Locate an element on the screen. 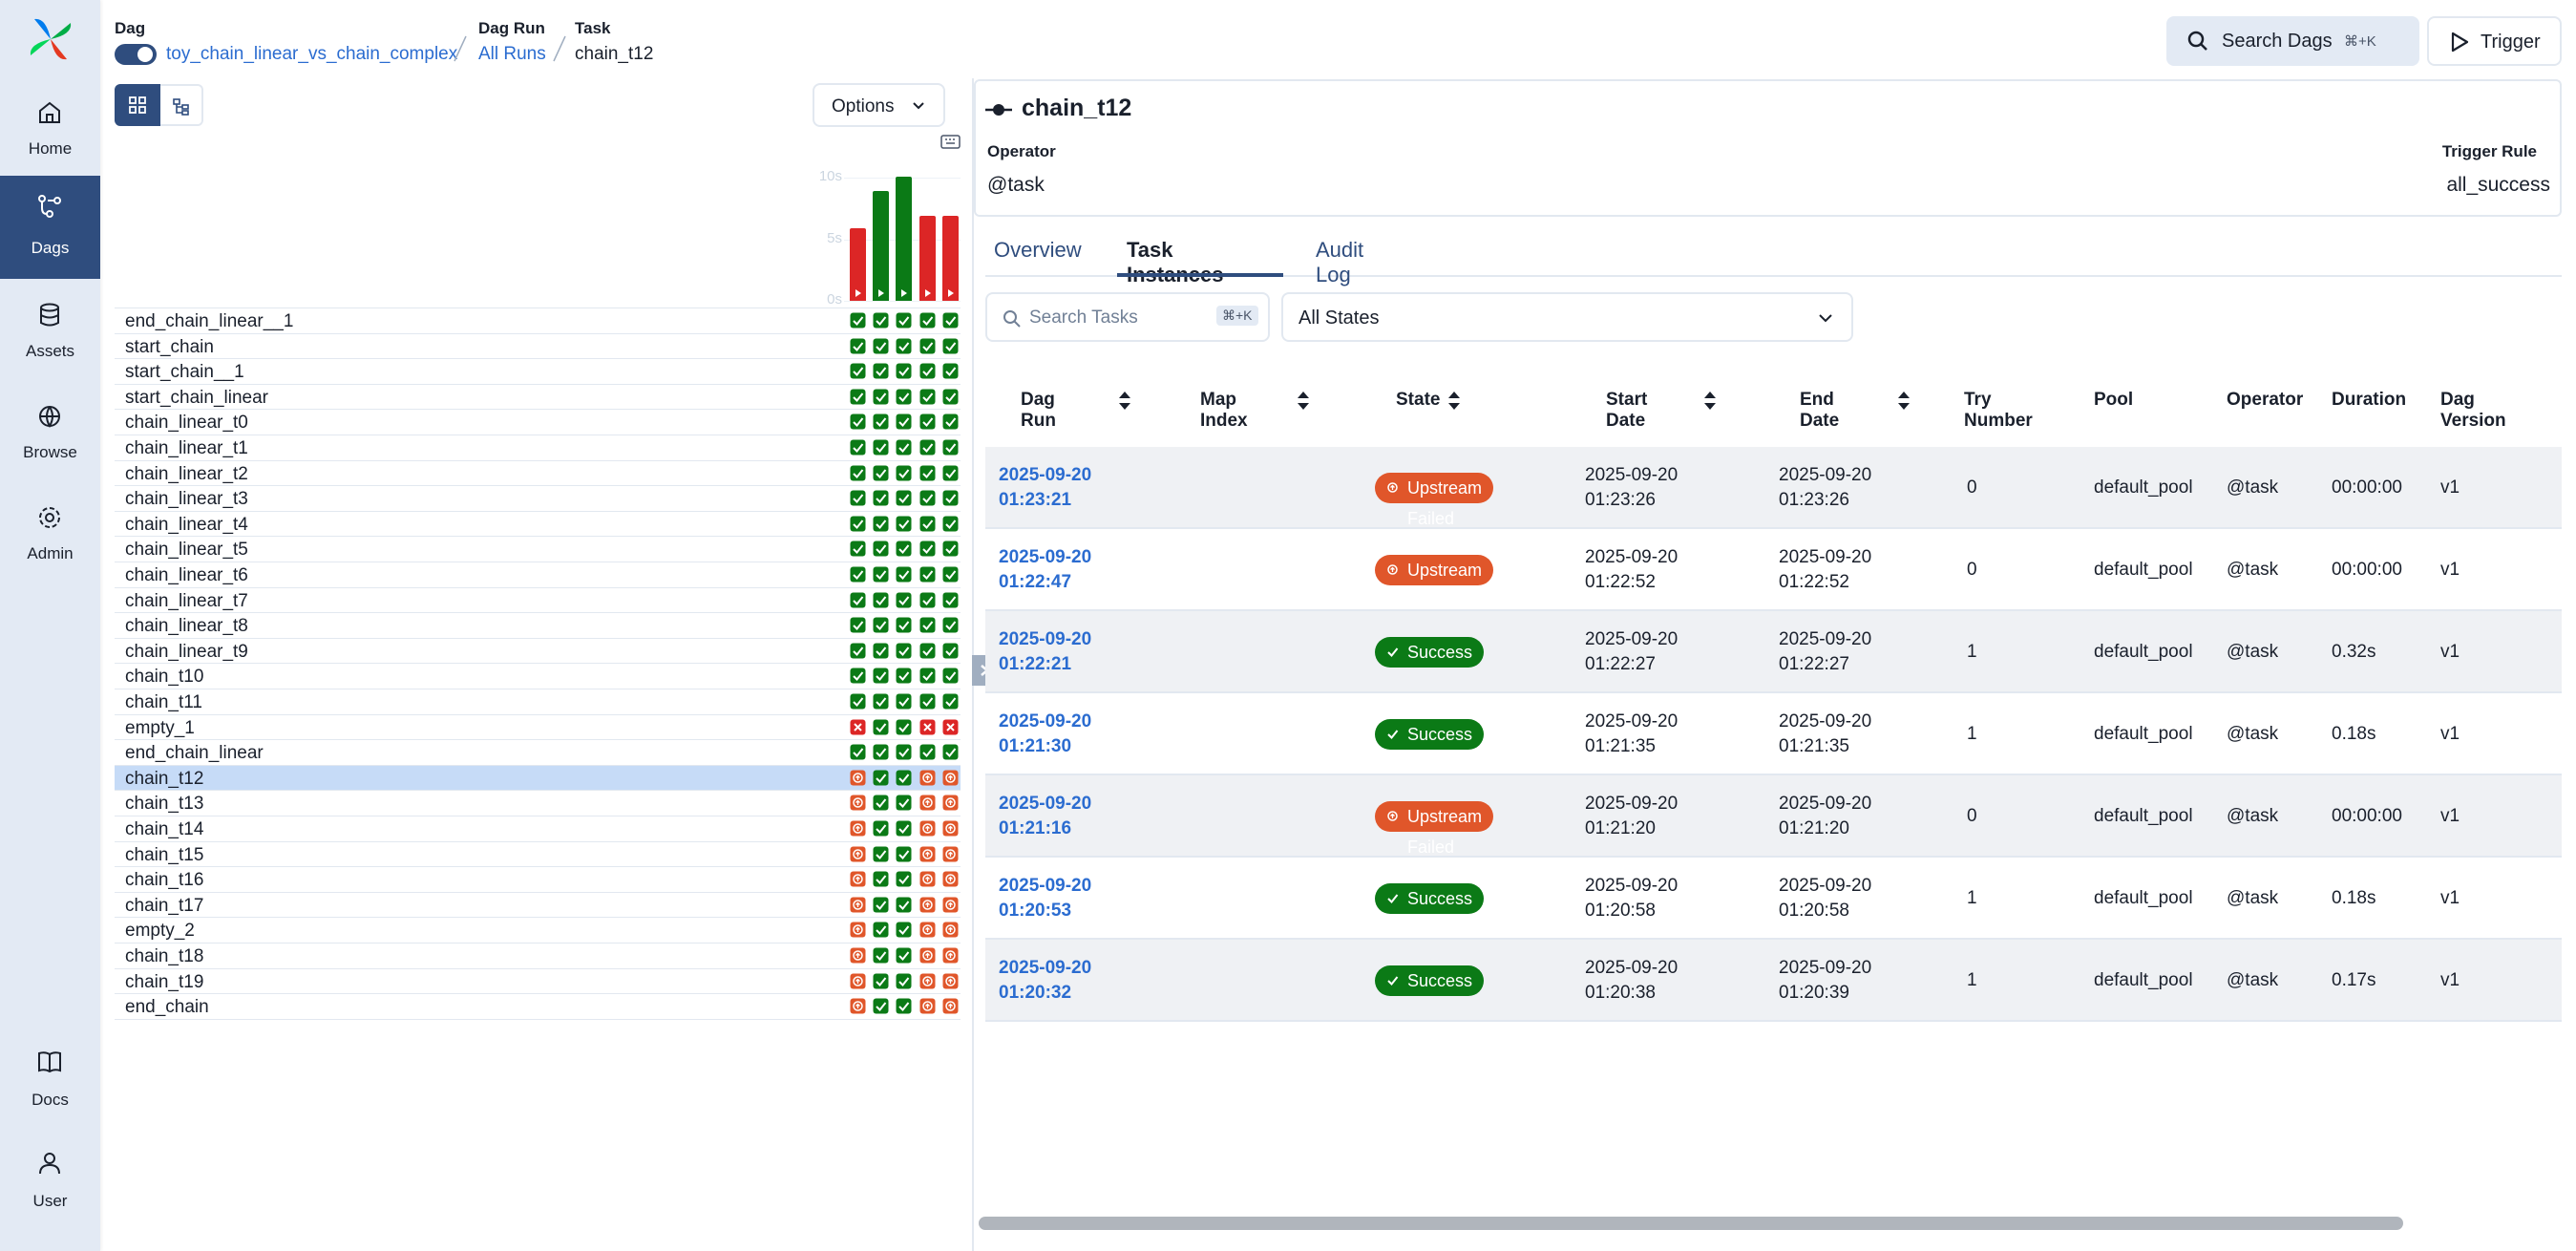  task-row: chain_t18 is located at coordinates (538, 955).